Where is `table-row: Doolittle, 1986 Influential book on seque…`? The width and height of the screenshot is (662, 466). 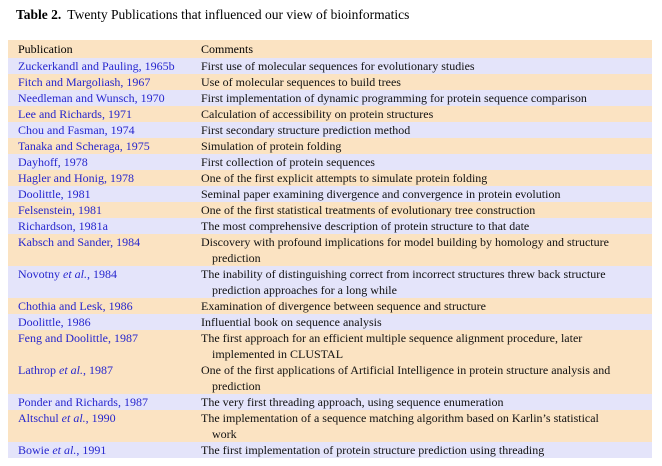 table-row: Doolittle, 1986 Influential book on seque… is located at coordinates (330, 322).